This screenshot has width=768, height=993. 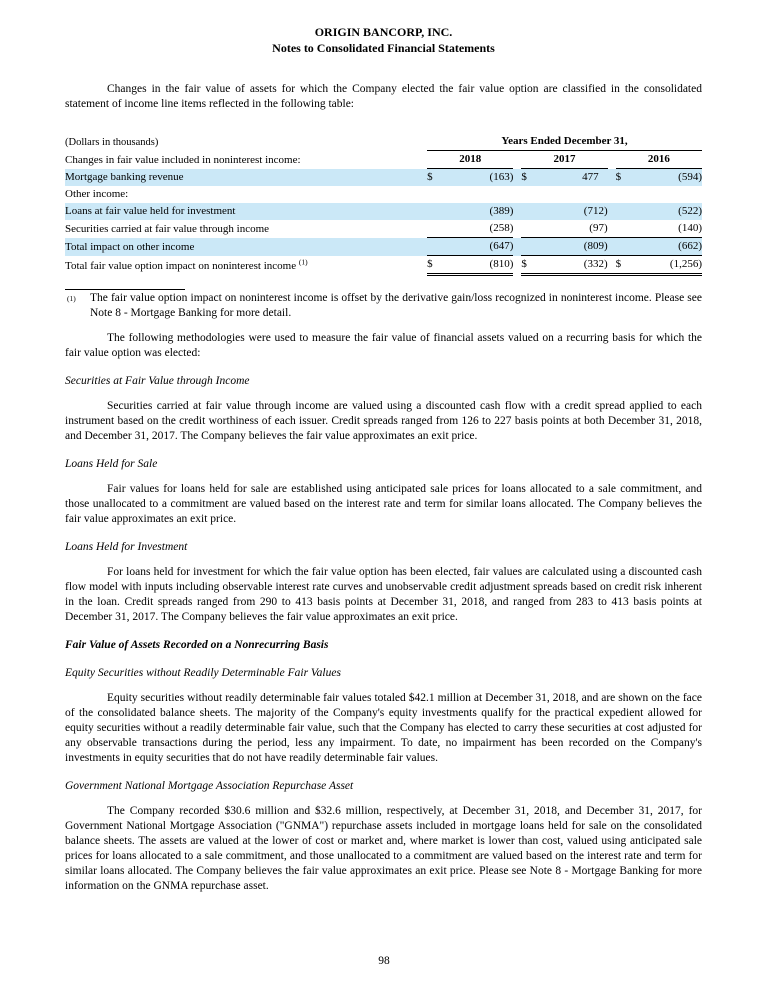 I want to click on column-header-2018: 2018, so click(x=470, y=159).